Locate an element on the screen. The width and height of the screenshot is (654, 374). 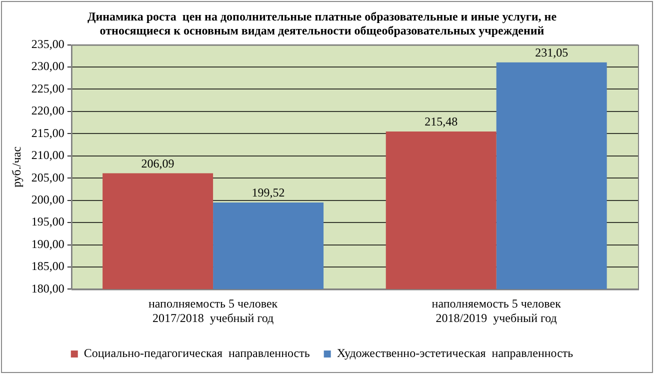
y-tick-label: 230,00 is located at coordinates (47, 66).